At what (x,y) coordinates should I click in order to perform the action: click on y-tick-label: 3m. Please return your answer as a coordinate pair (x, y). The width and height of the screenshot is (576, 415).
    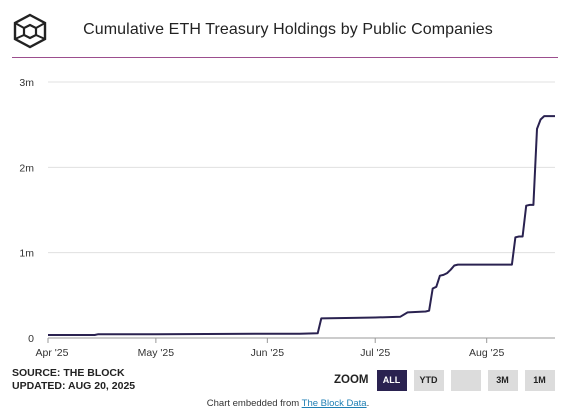
    Looking at the image, I should click on (26, 83).